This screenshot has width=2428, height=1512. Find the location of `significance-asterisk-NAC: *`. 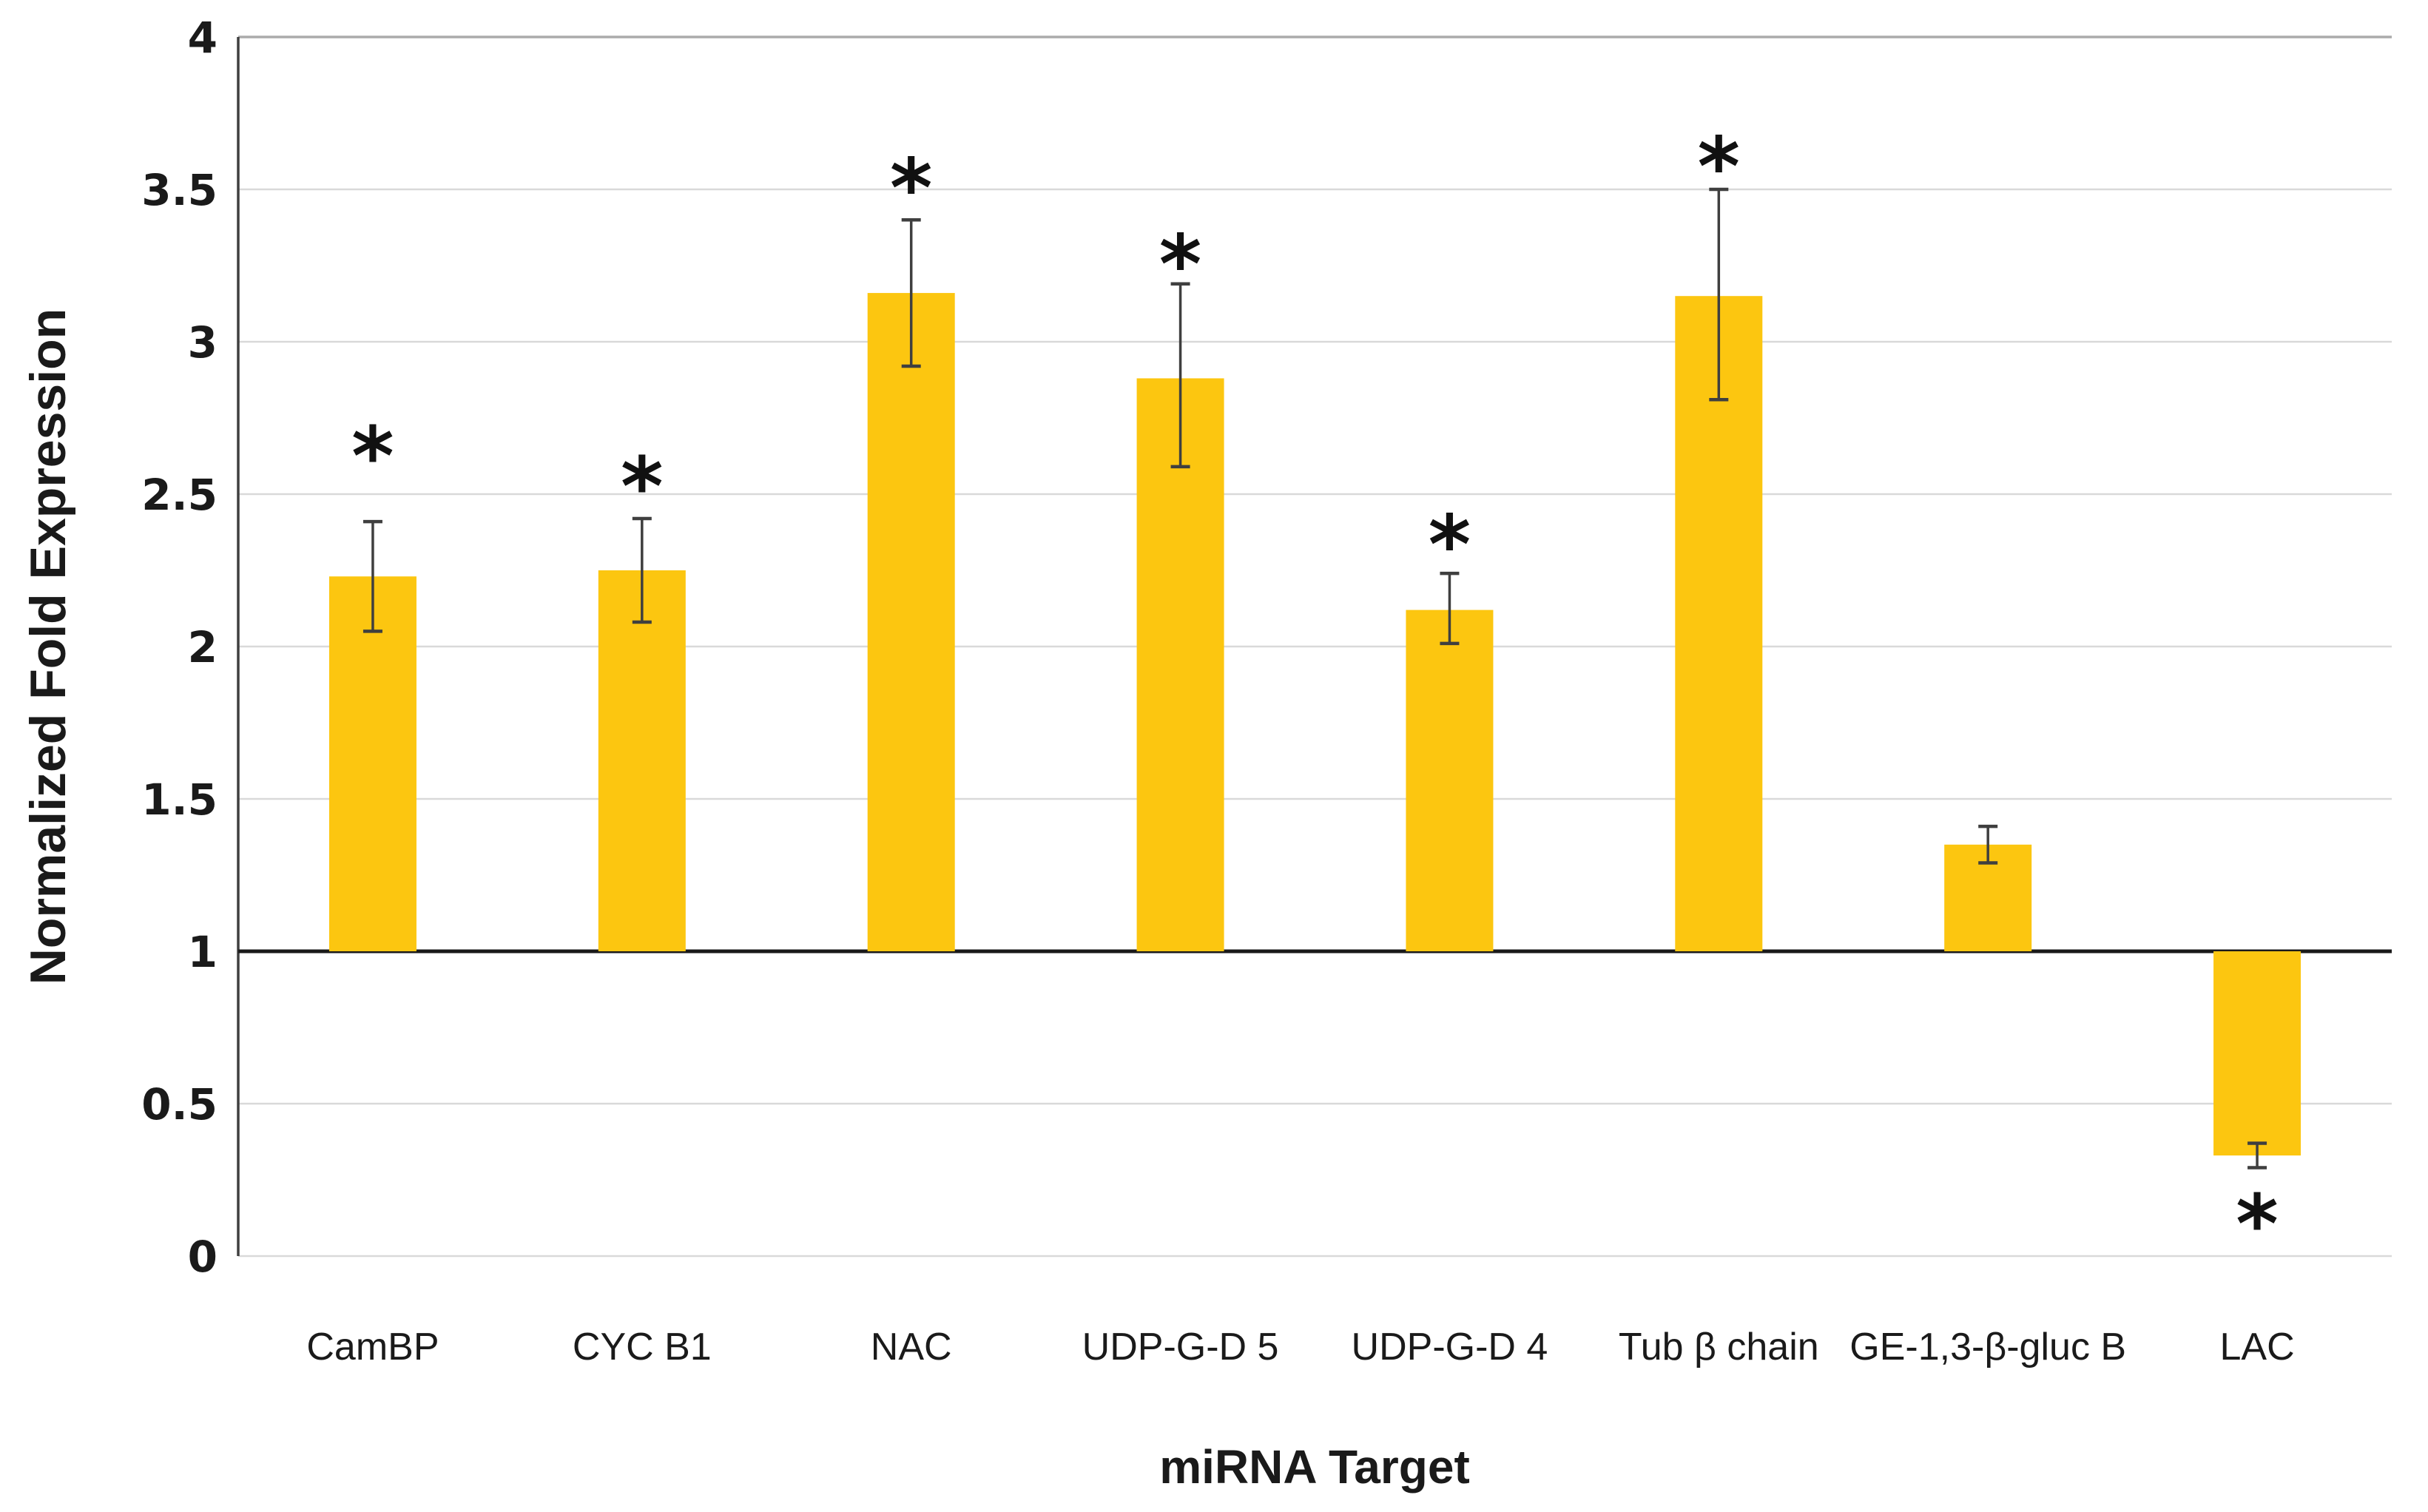

significance-asterisk-NAC: * is located at coordinates (911, 188).